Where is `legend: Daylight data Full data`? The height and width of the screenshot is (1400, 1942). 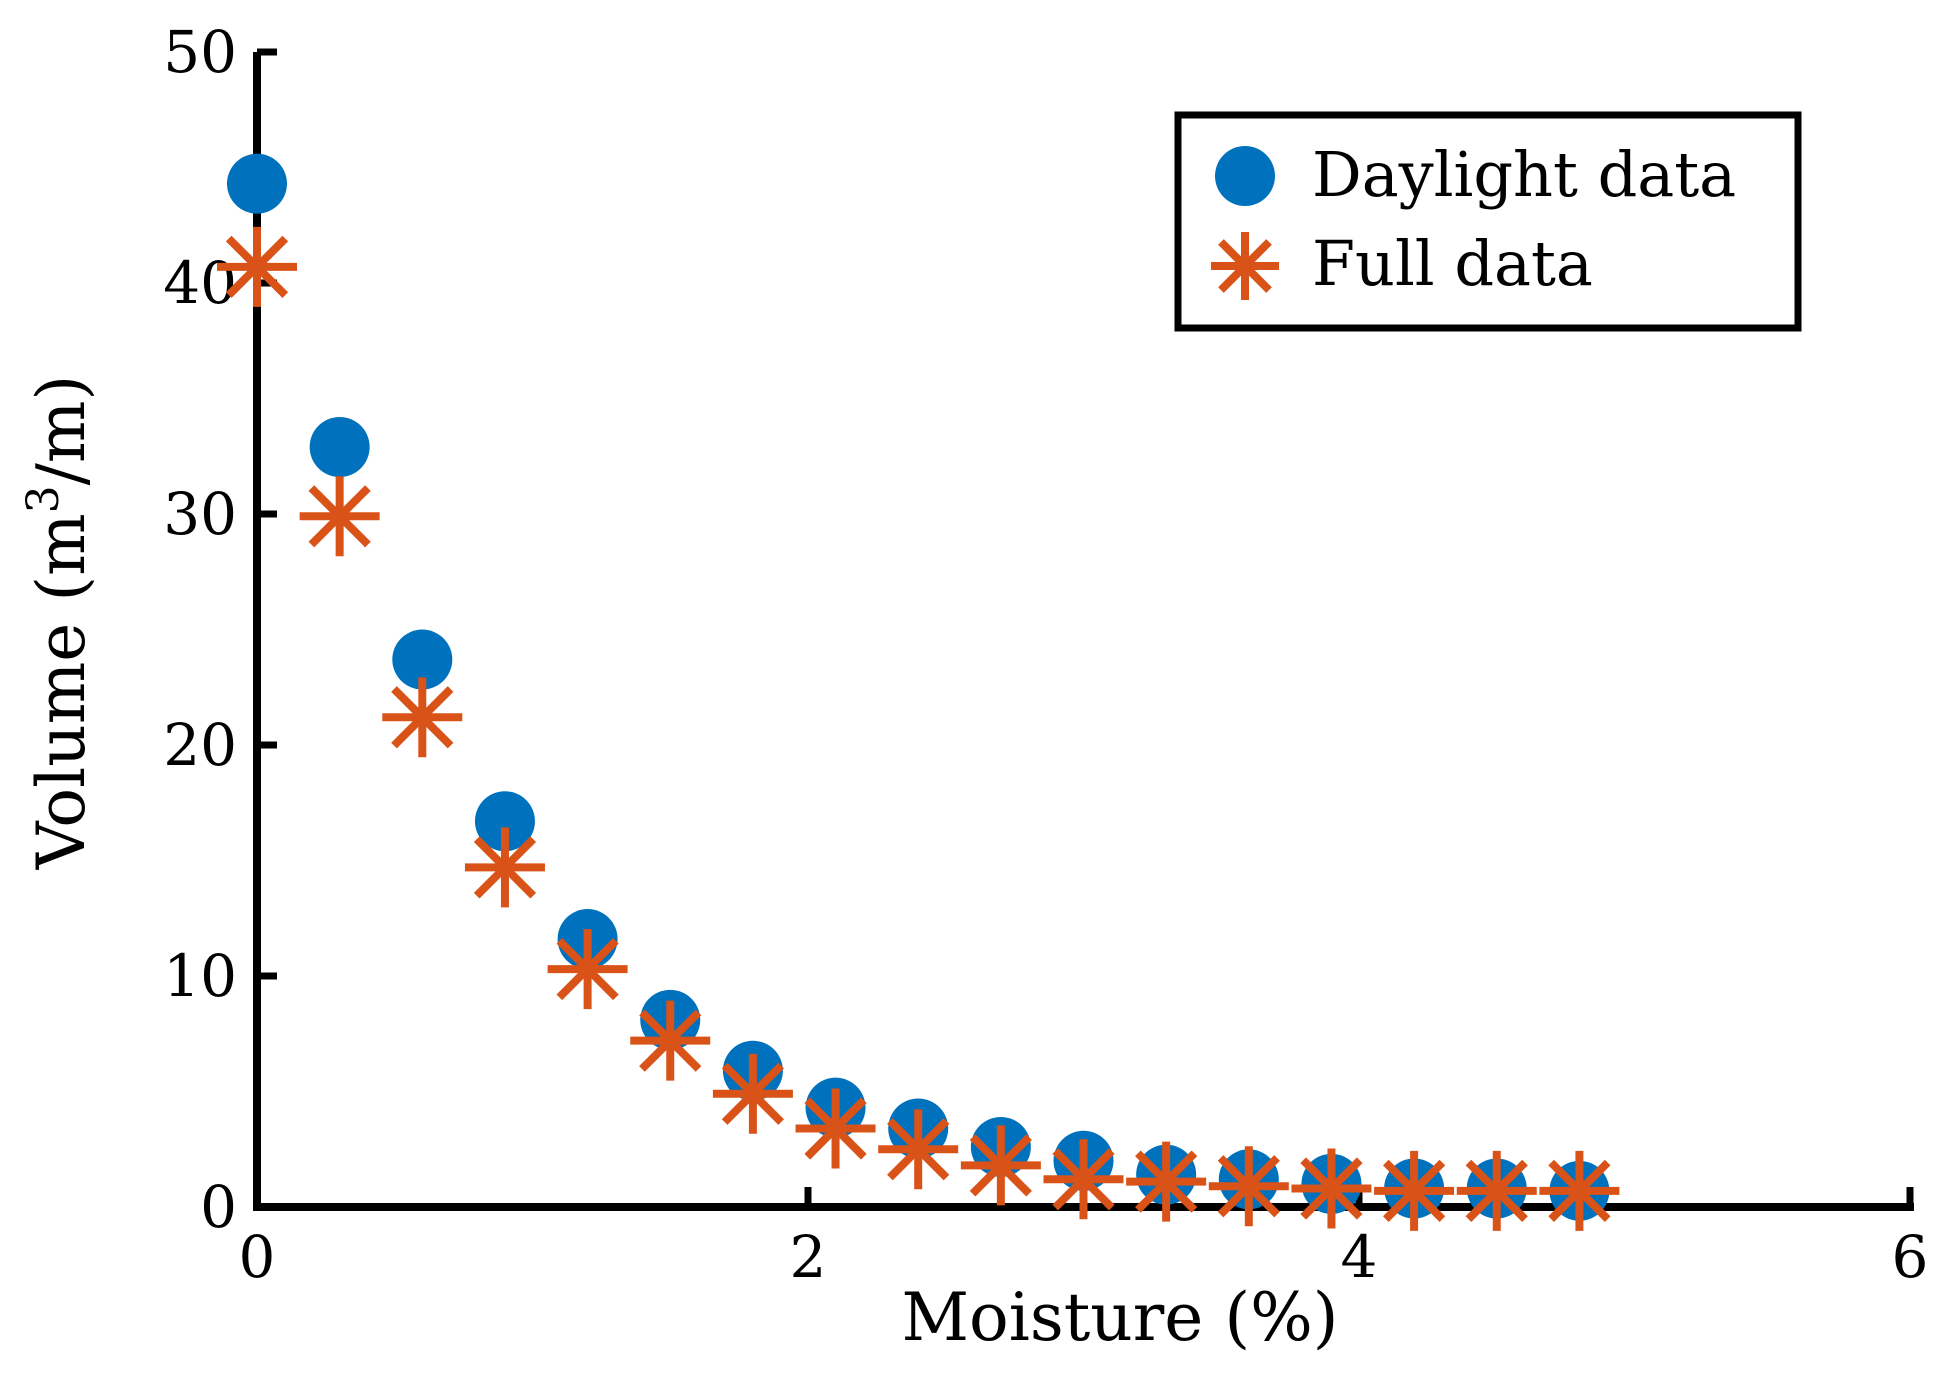
legend: Daylight data Full data is located at coordinates (1488, 221).